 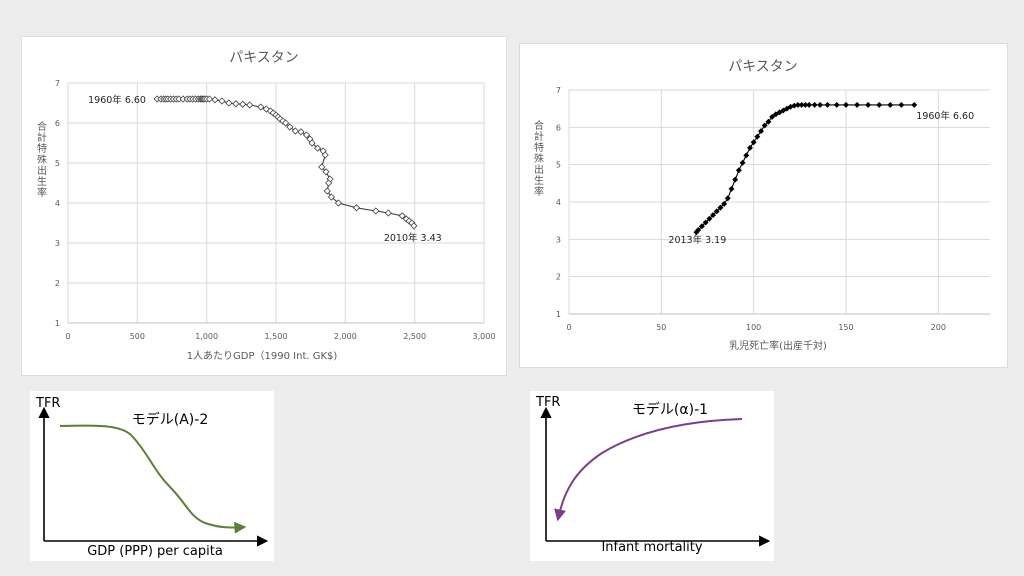 I want to click on x-tick-label: 150, so click(x=845, y=327).